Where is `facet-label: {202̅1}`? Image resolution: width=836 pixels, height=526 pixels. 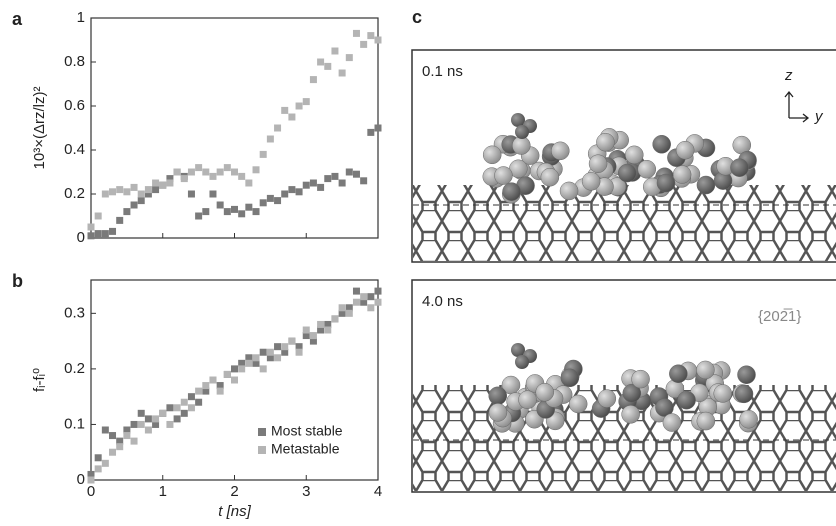 facet-label: {202̅1} is located at coordinates (779, 316).